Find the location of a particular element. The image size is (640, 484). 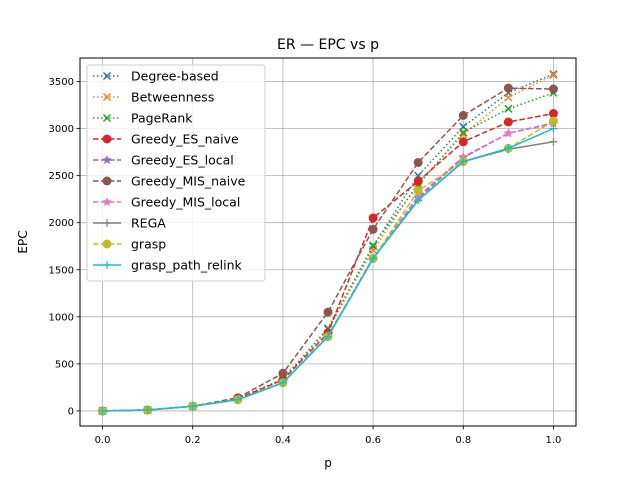

chart-title: ER — EPC vs p is located at coordinates (328, 45).